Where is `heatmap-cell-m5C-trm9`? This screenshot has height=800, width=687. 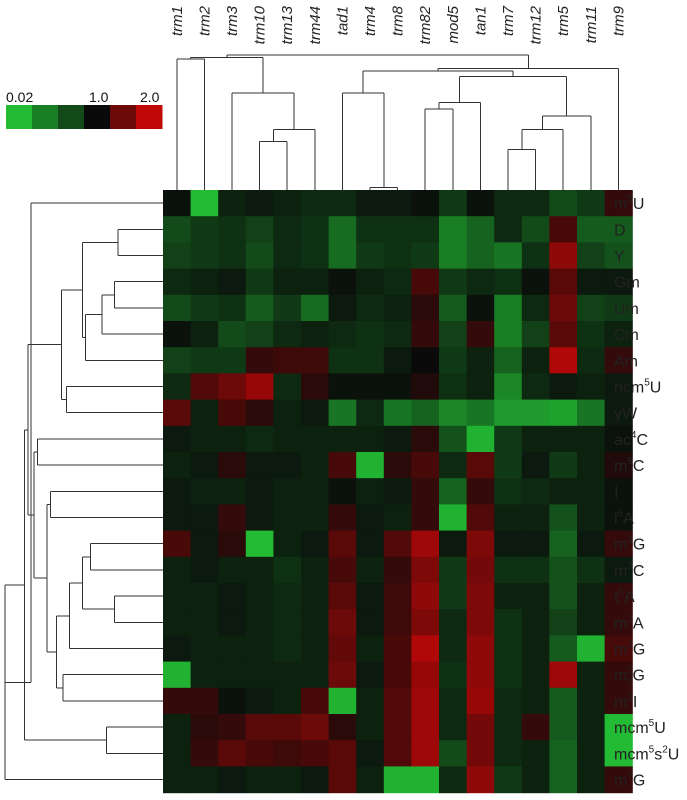 heatmap-cell-m5C-trm9 is located at coordinates (618, 465).